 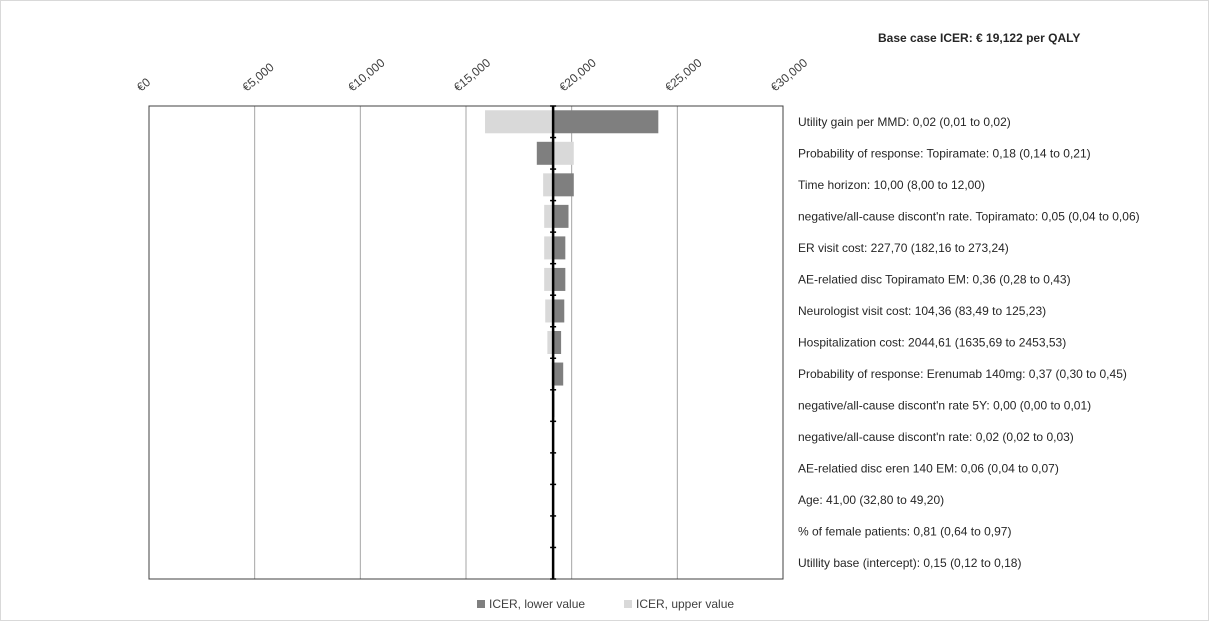 What do you see at coordinates (683, 74) in the screenshot?
I see `x-tick-label: €25,000` at bounding box center [683, 74].